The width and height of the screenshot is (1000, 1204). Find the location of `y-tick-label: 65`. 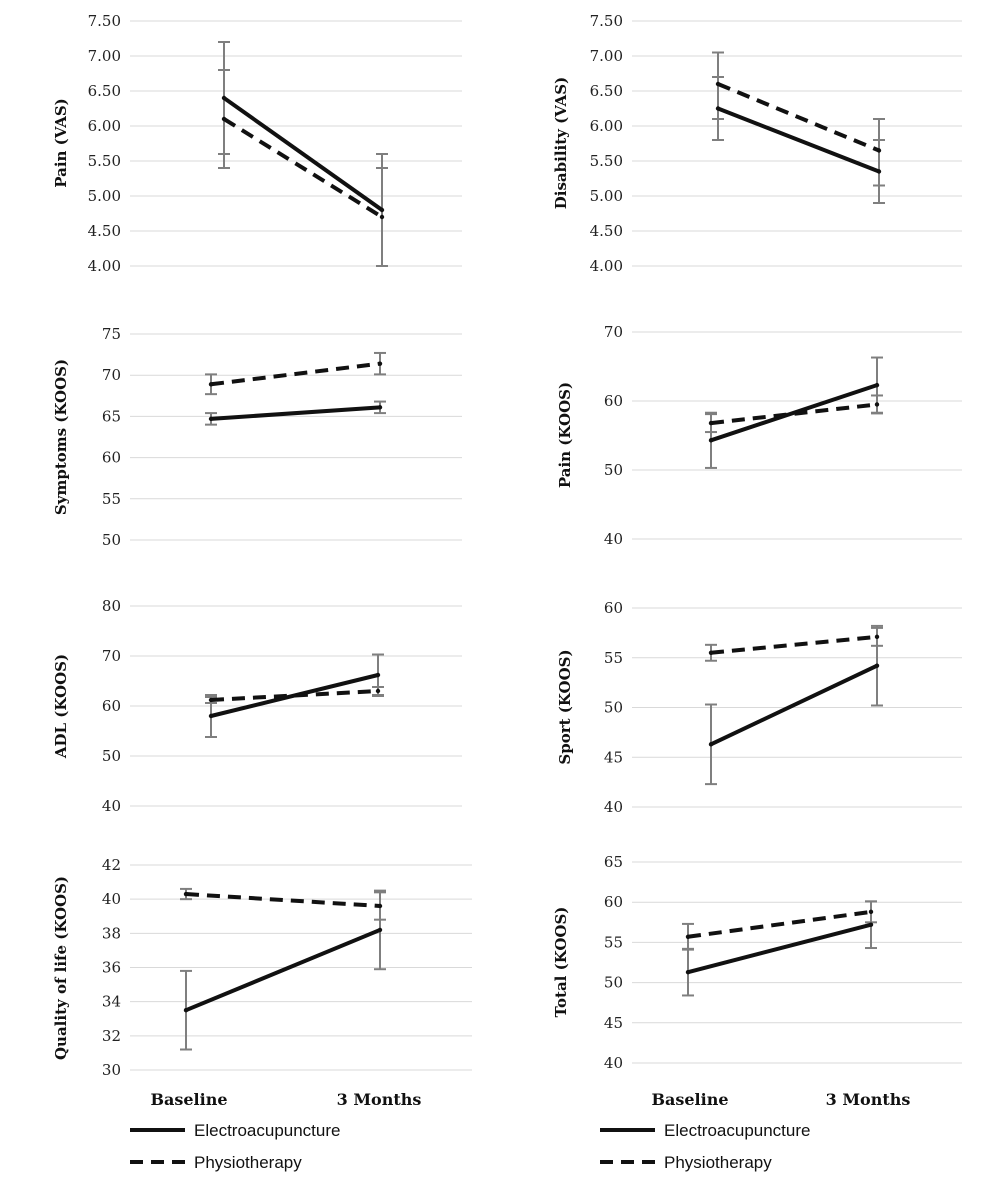

y-tick-label: 65 is located at coordinates (111, 416).